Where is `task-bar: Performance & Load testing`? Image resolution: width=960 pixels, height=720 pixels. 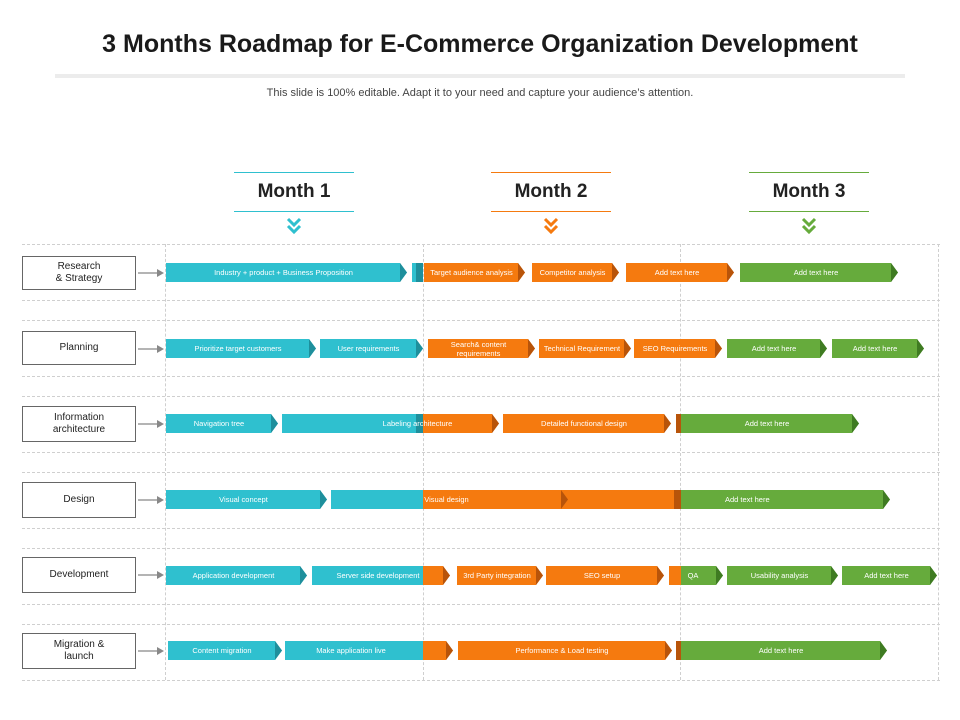
task-bar: Performance & Load testing is located at coordinates (565, 650).